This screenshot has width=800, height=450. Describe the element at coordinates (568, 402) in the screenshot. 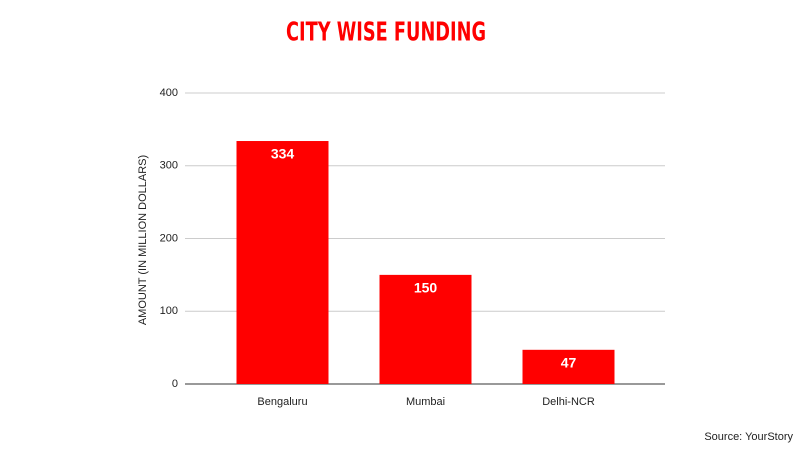

I see `x-tick-label: Delhi-NCR` at that location.